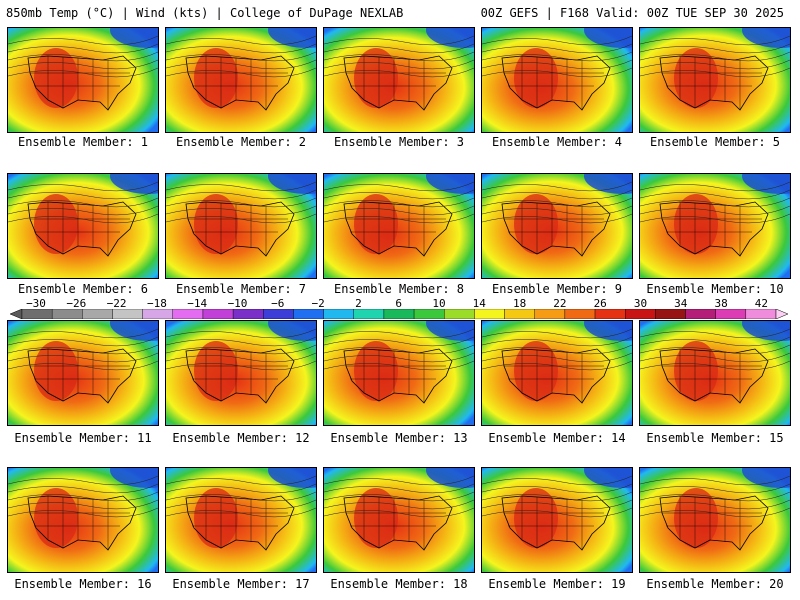 This screenshot has width=800, height=600. What do you see at coordinates (715, 438) in the screenshot?
I see `ensemble-member-label: Ensemble Member: 15` at bounding box center [715, 438].